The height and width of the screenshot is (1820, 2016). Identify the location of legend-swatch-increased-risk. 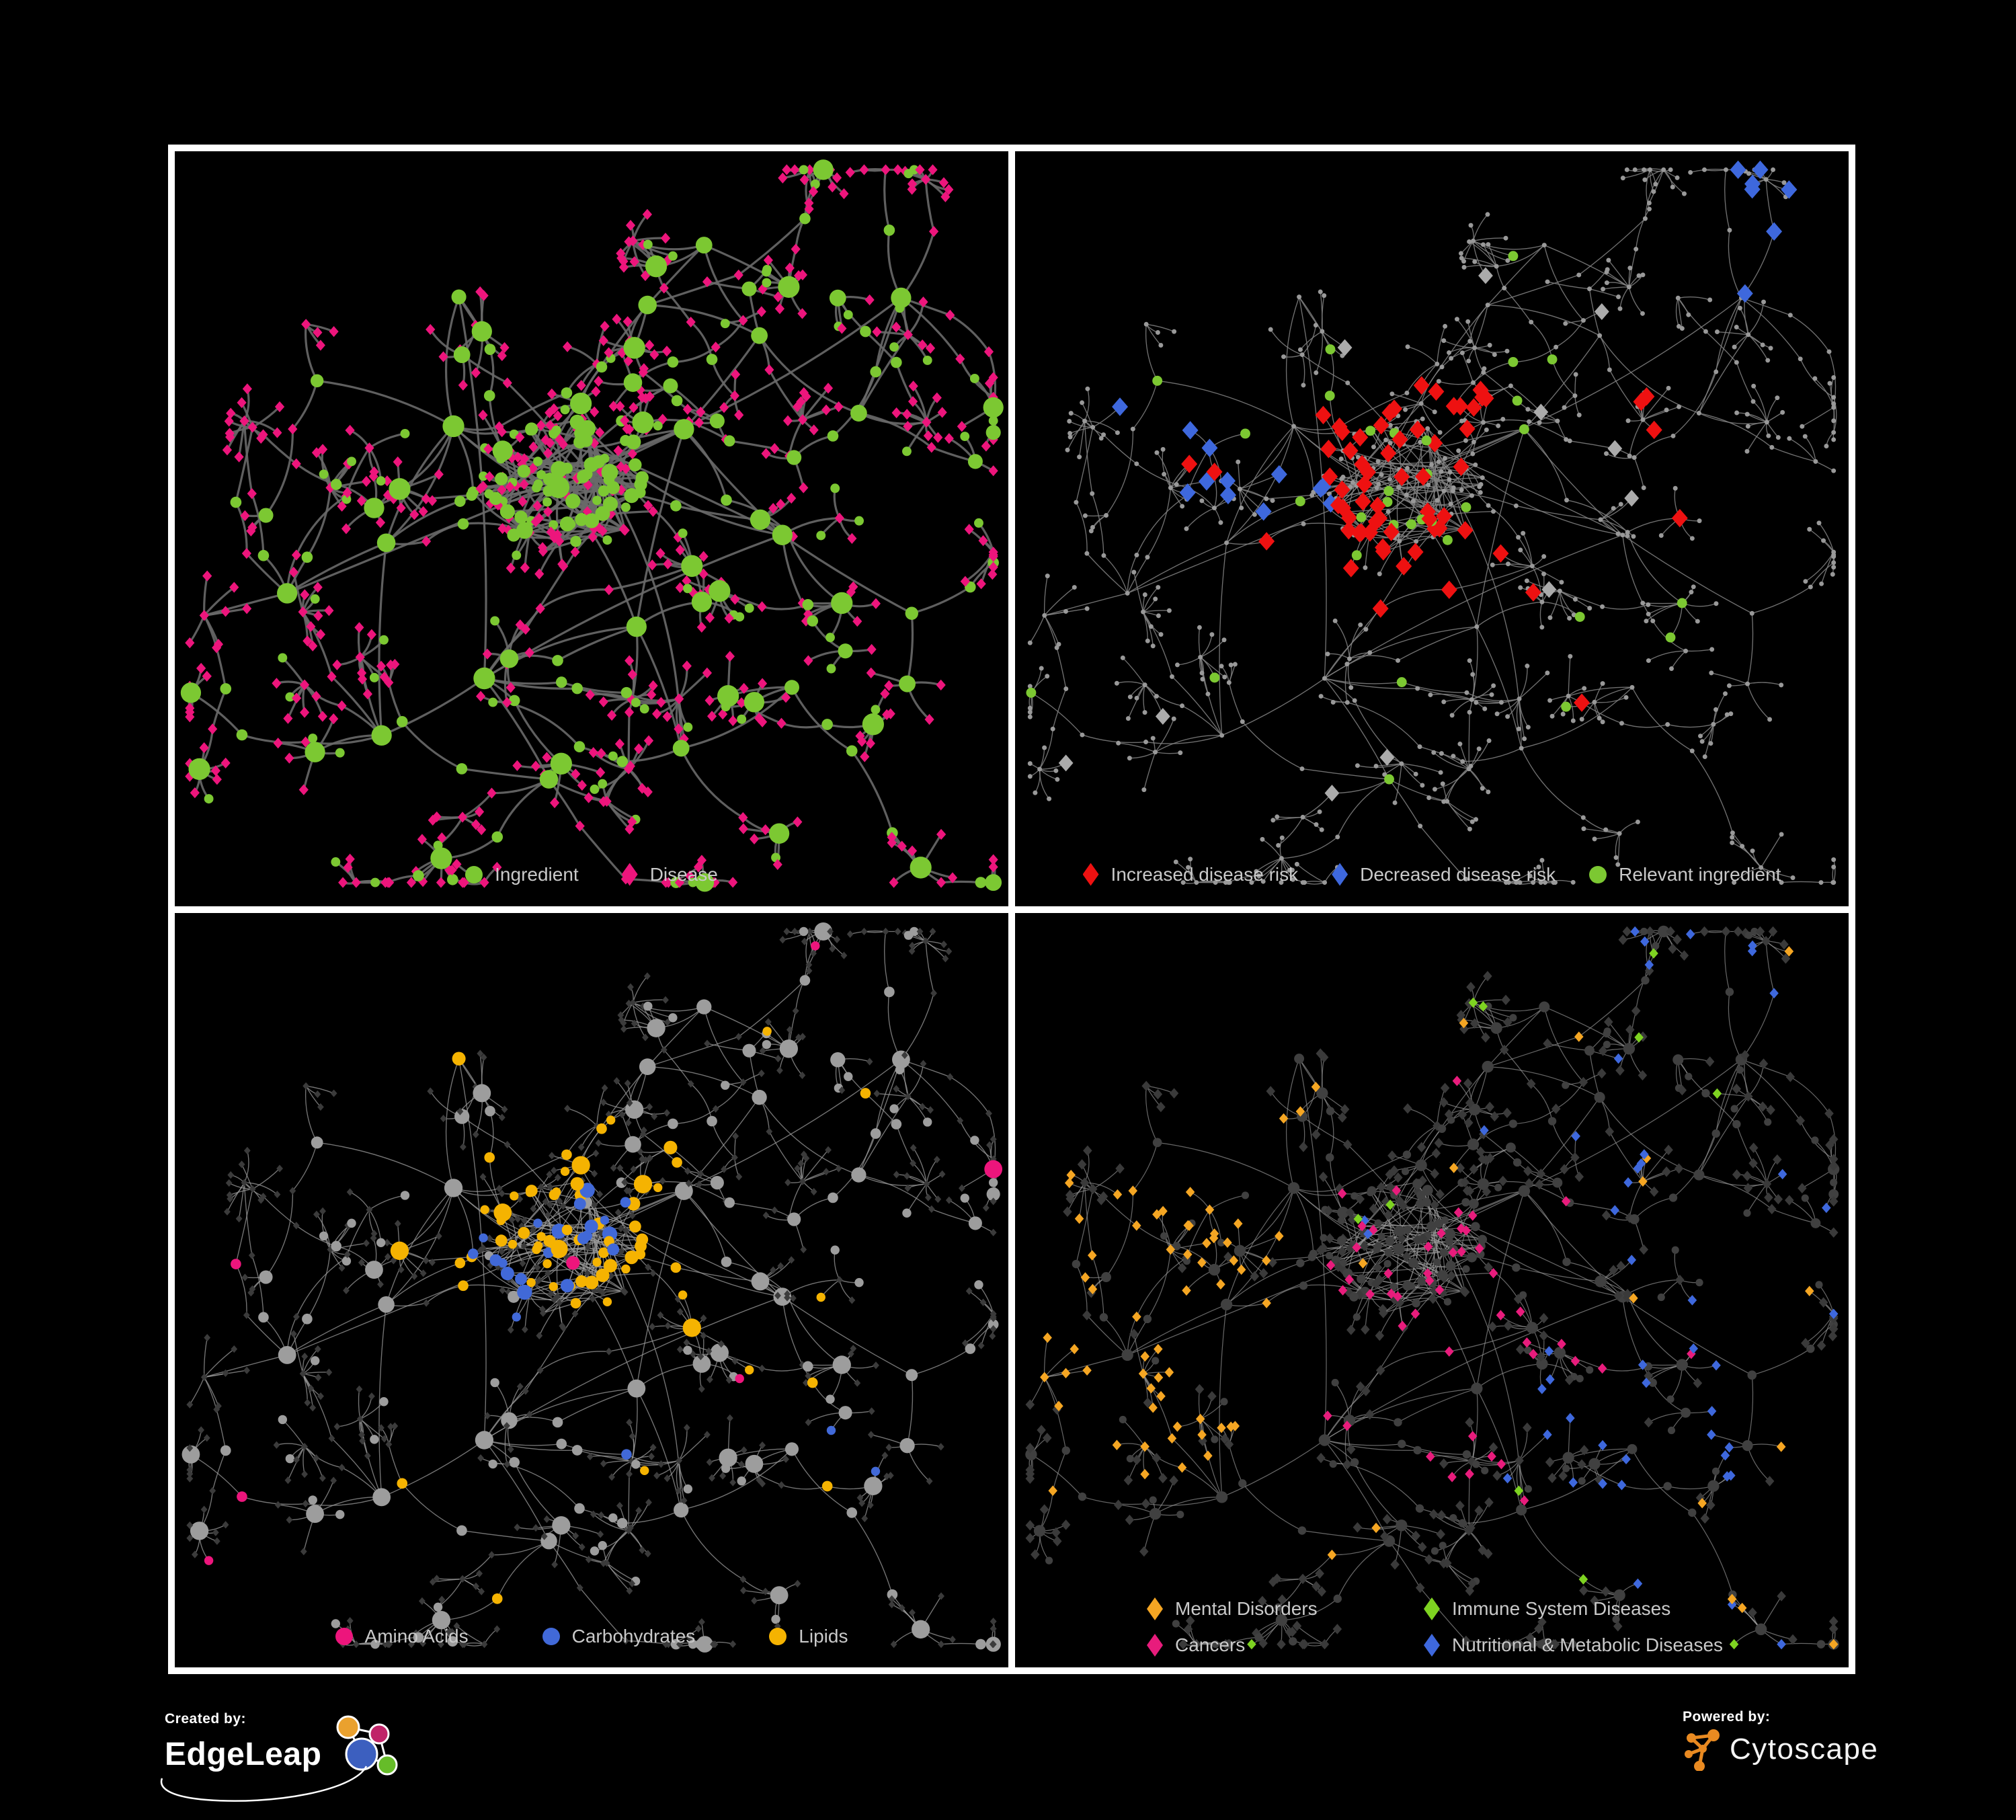
(1090, 874).